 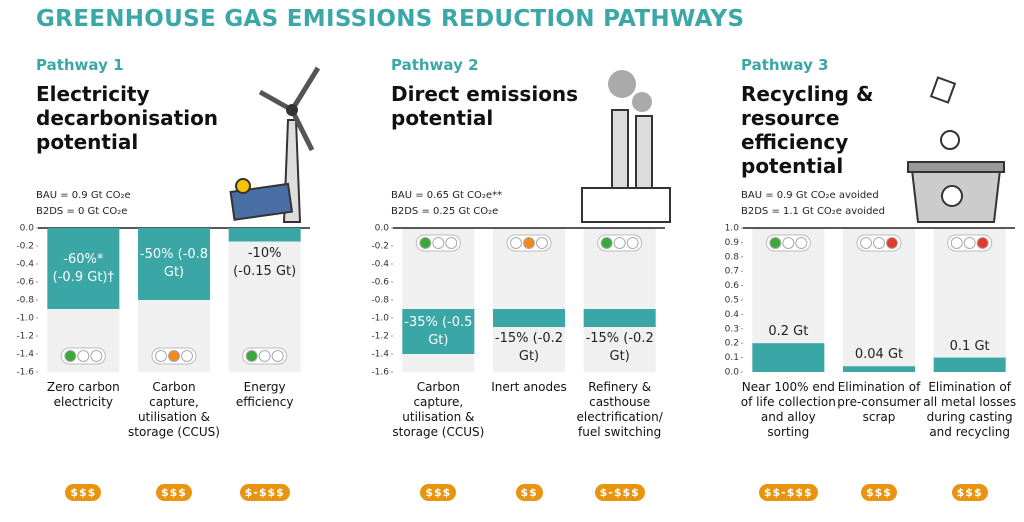 I want to click on bin-icon, so click(x=956, y=149).